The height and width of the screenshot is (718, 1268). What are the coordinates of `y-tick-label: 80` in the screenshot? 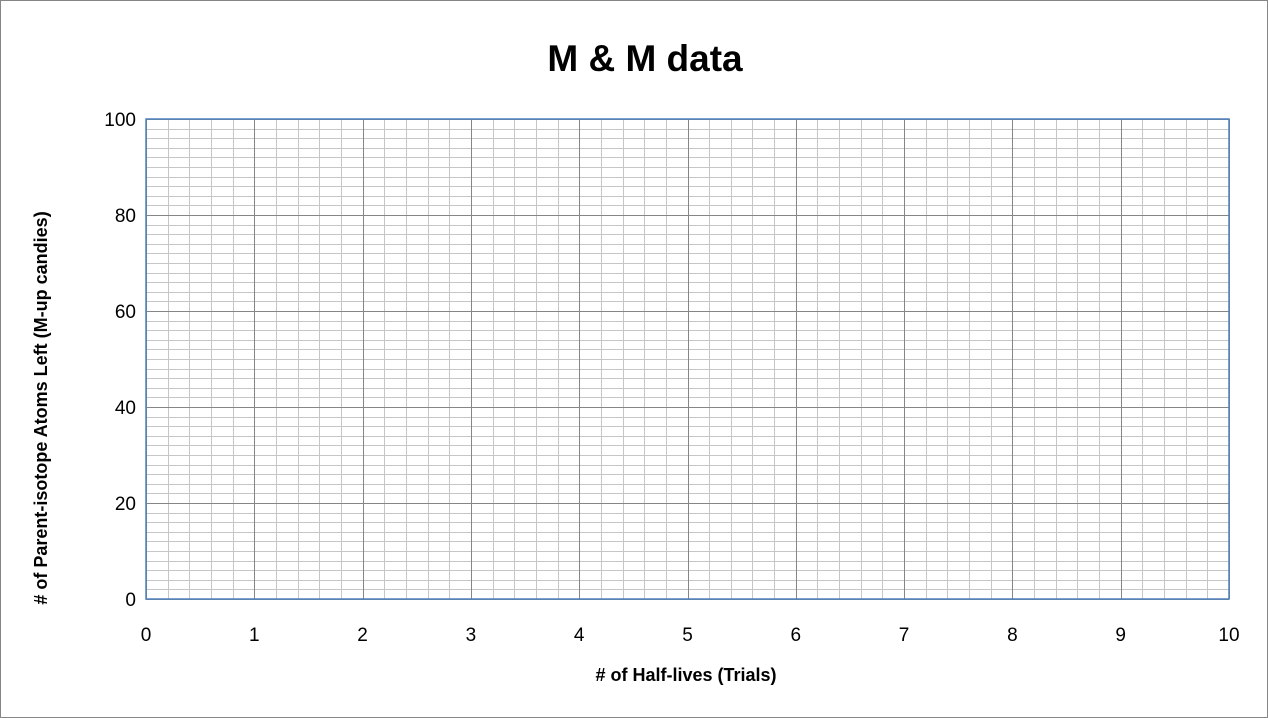 It's located at (125, 216).